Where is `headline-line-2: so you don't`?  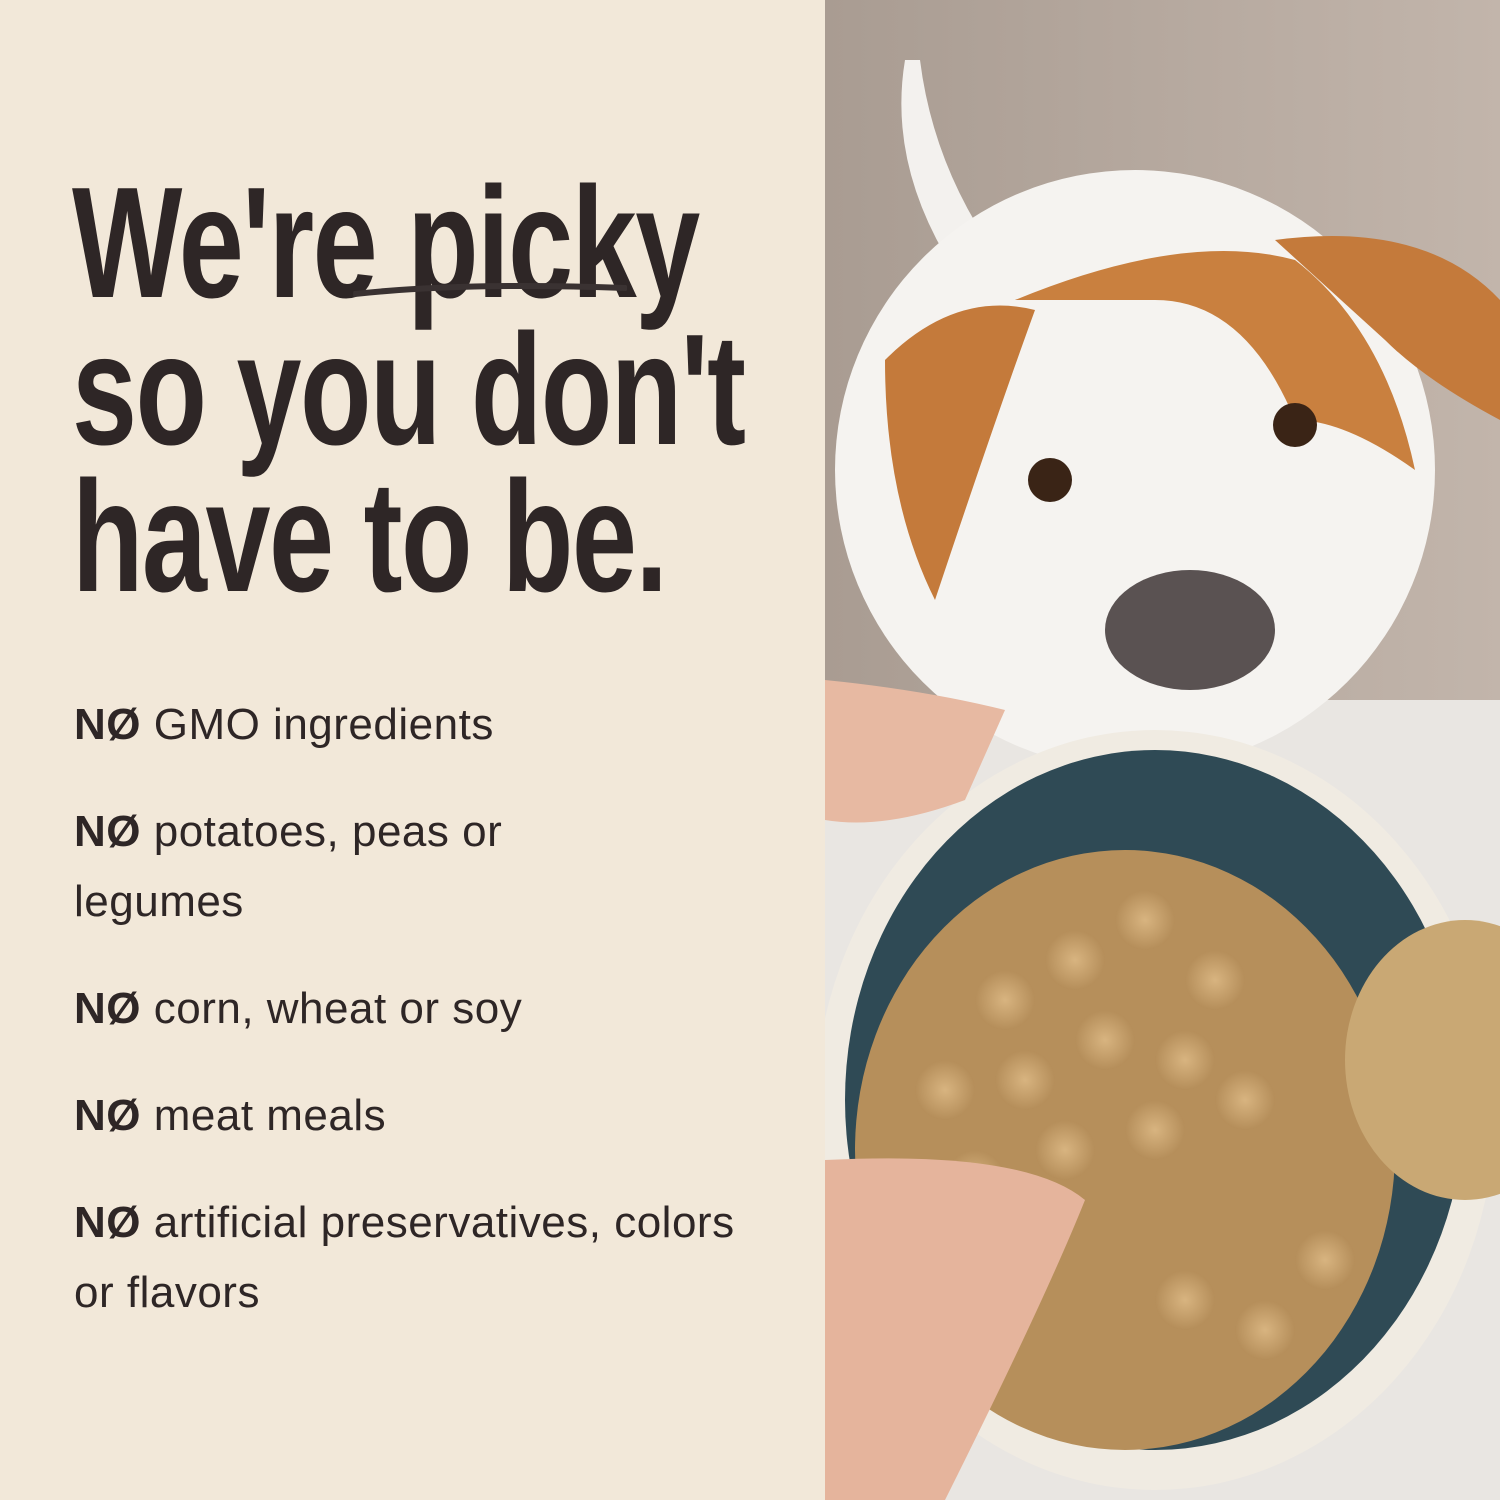
headline-line-2: so you don't is located at coordinates (409, 390).